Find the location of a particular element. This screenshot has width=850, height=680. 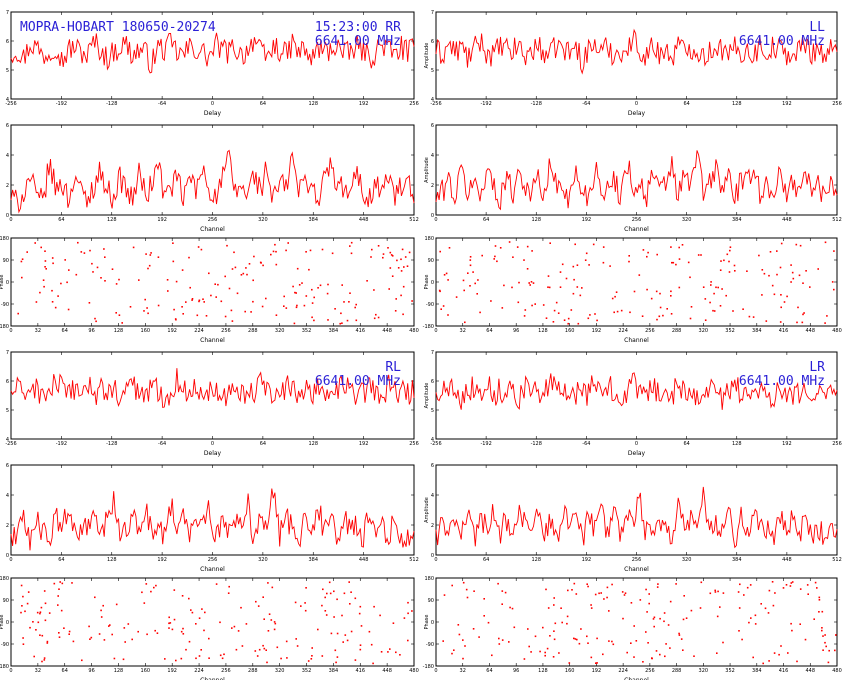

x-tick-label: -64 is located at coordinates (162, 104).